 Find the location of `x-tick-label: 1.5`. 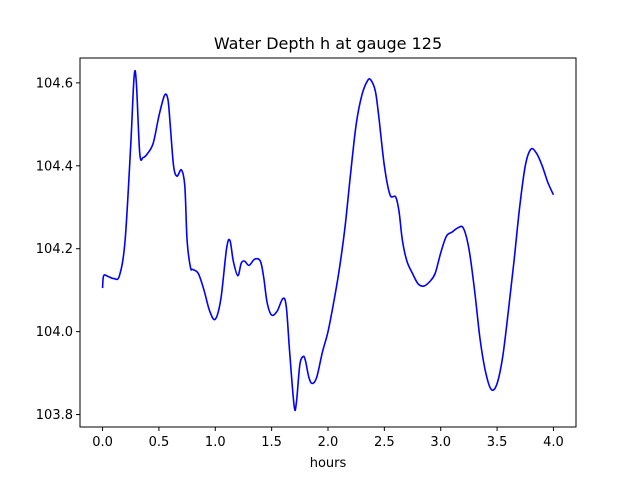

x-tick-label: 1.5 is located at coordinates (271, 442).